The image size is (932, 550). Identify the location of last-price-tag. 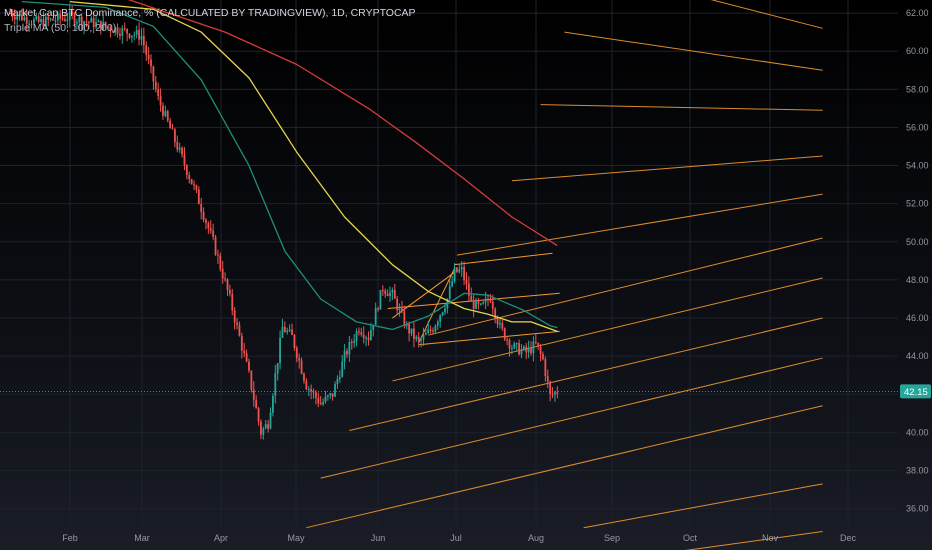
(915, 391).